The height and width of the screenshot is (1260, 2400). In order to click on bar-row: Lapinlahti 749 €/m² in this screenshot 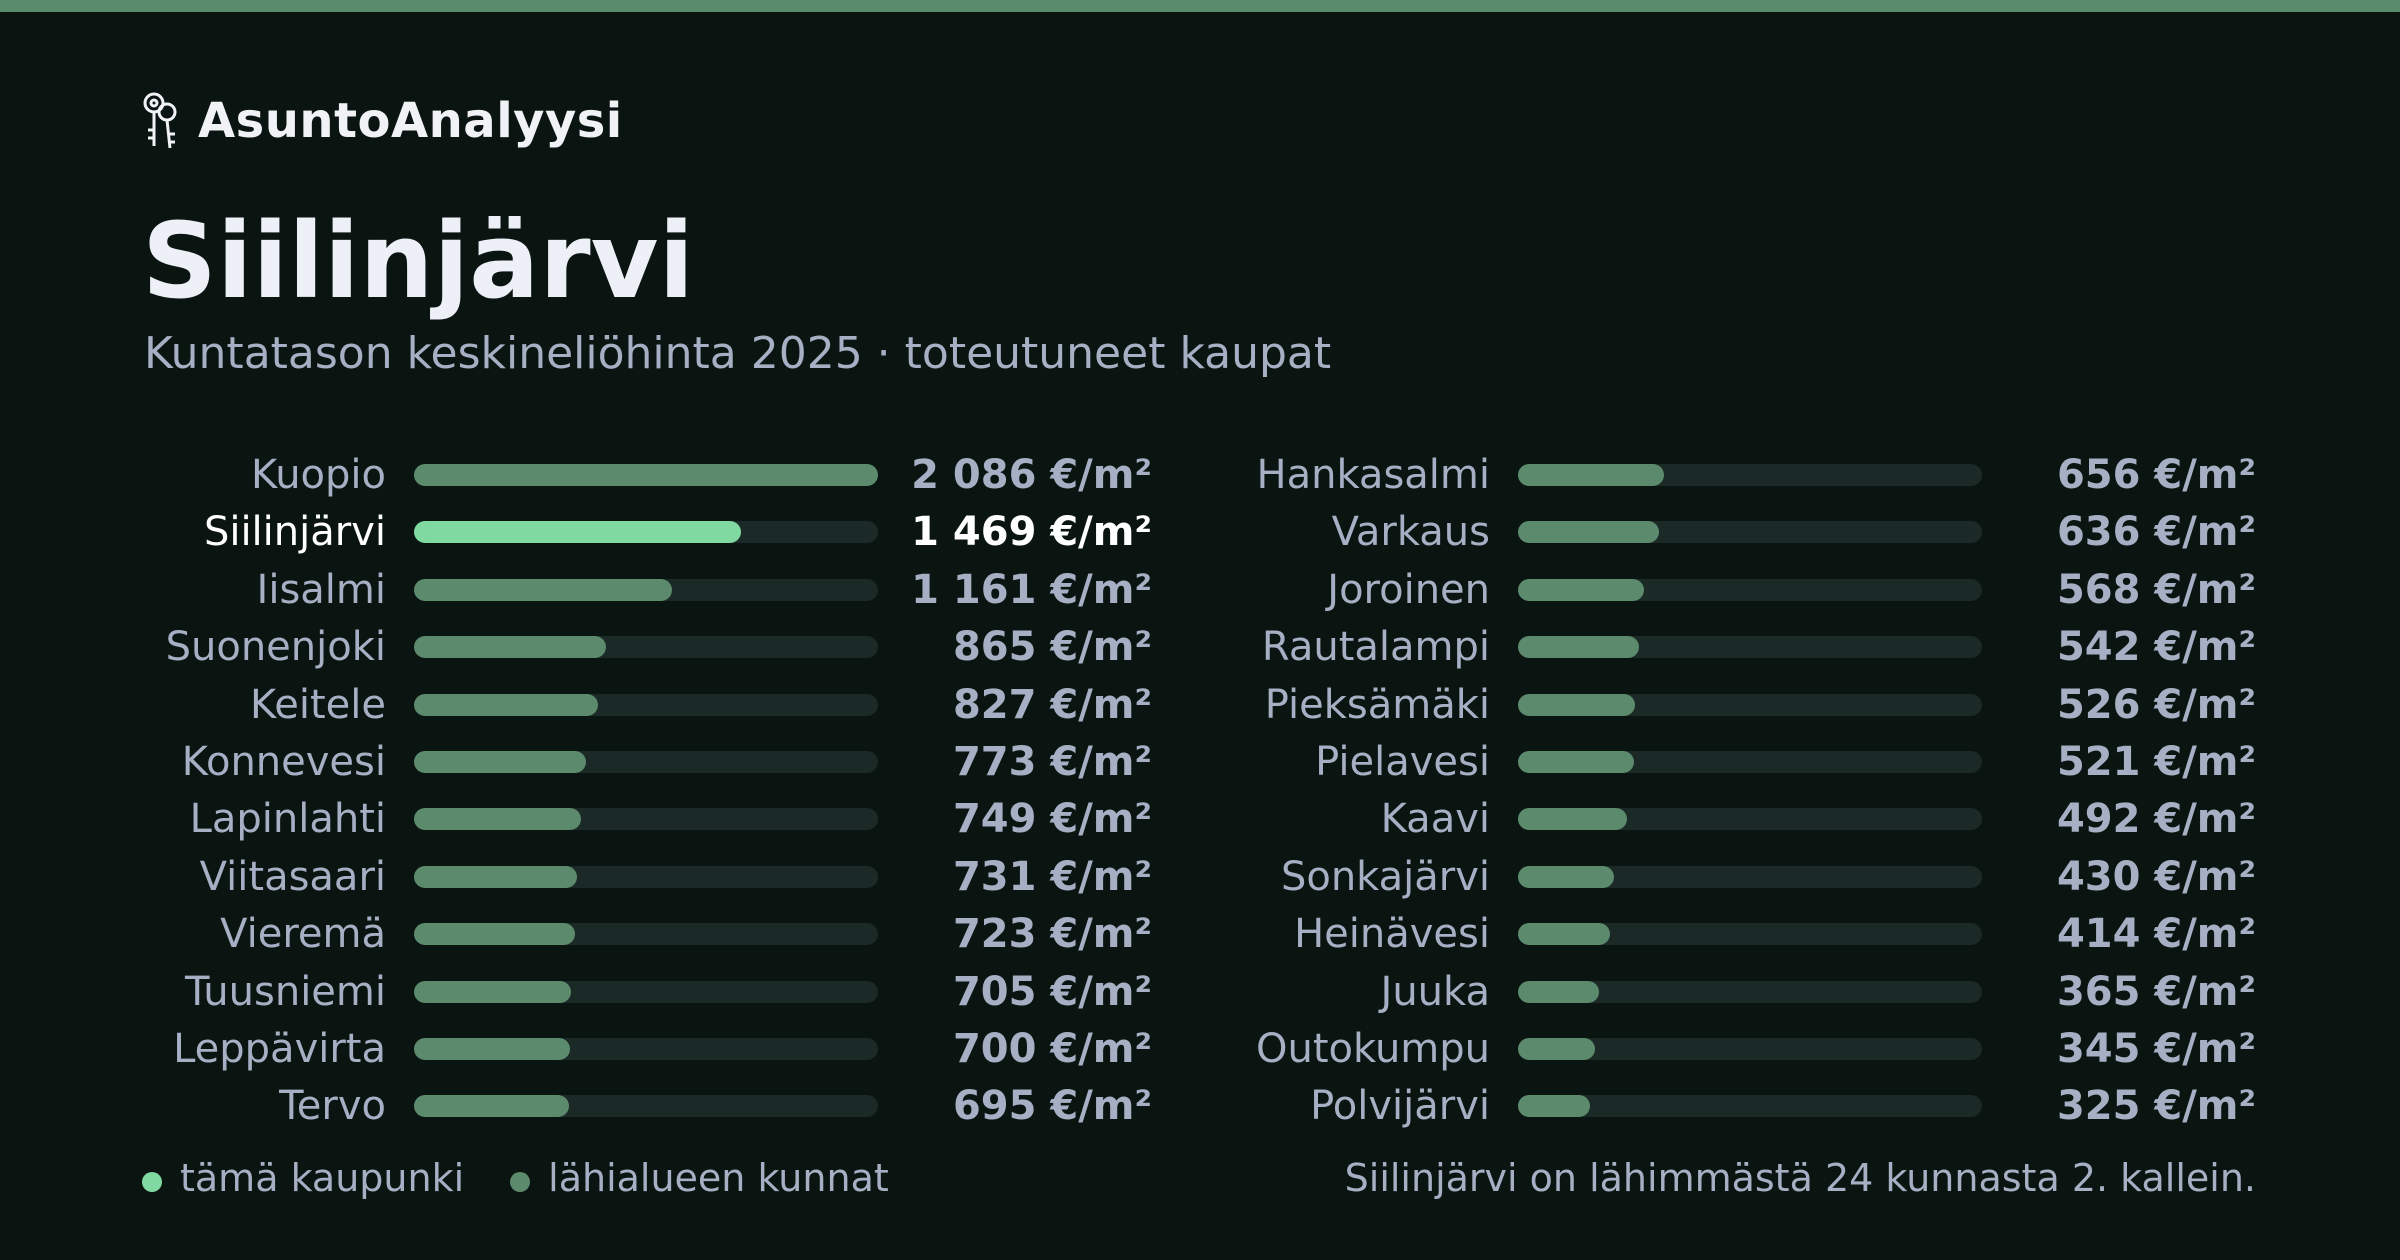, I will do `click(1200, 819)`.